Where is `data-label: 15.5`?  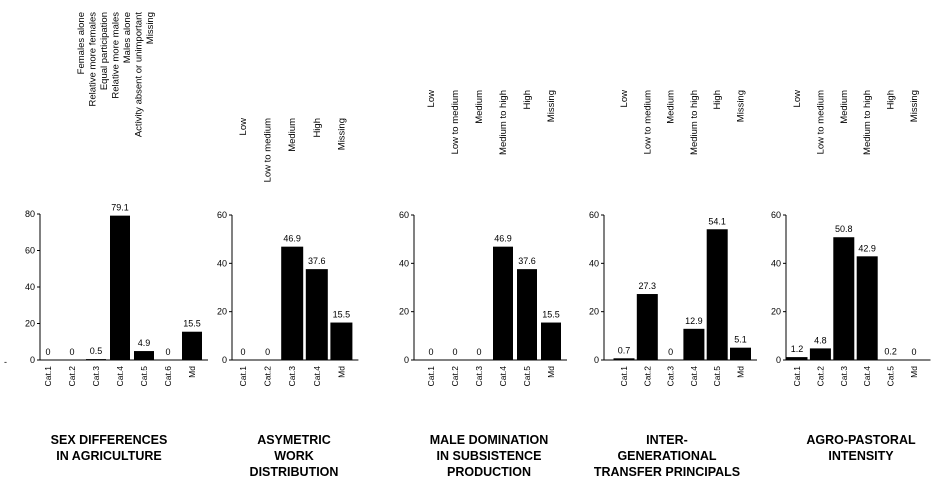 data-label: 15.5 is located at coordinates (551, 315).